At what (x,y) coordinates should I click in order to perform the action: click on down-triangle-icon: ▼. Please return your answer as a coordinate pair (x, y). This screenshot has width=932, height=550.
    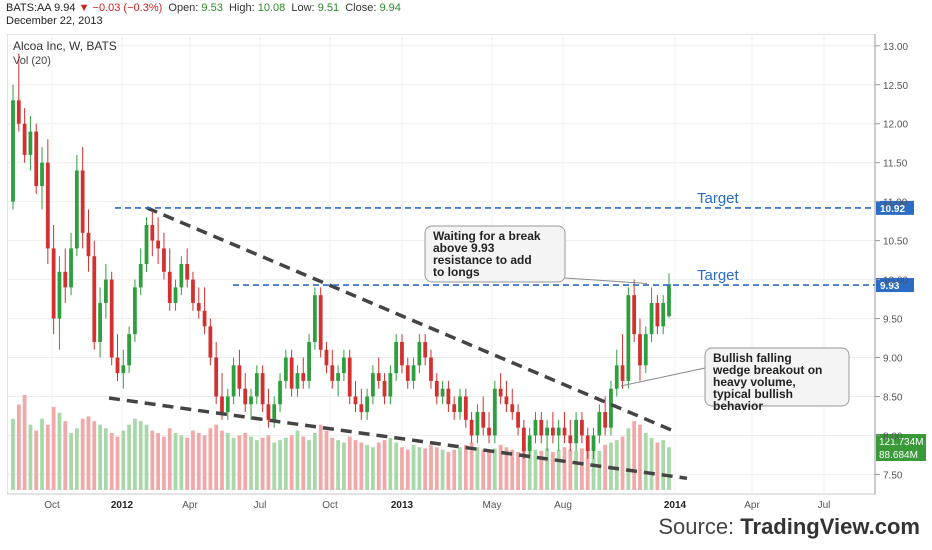
    Looking at the image, I should click on (84, 8).